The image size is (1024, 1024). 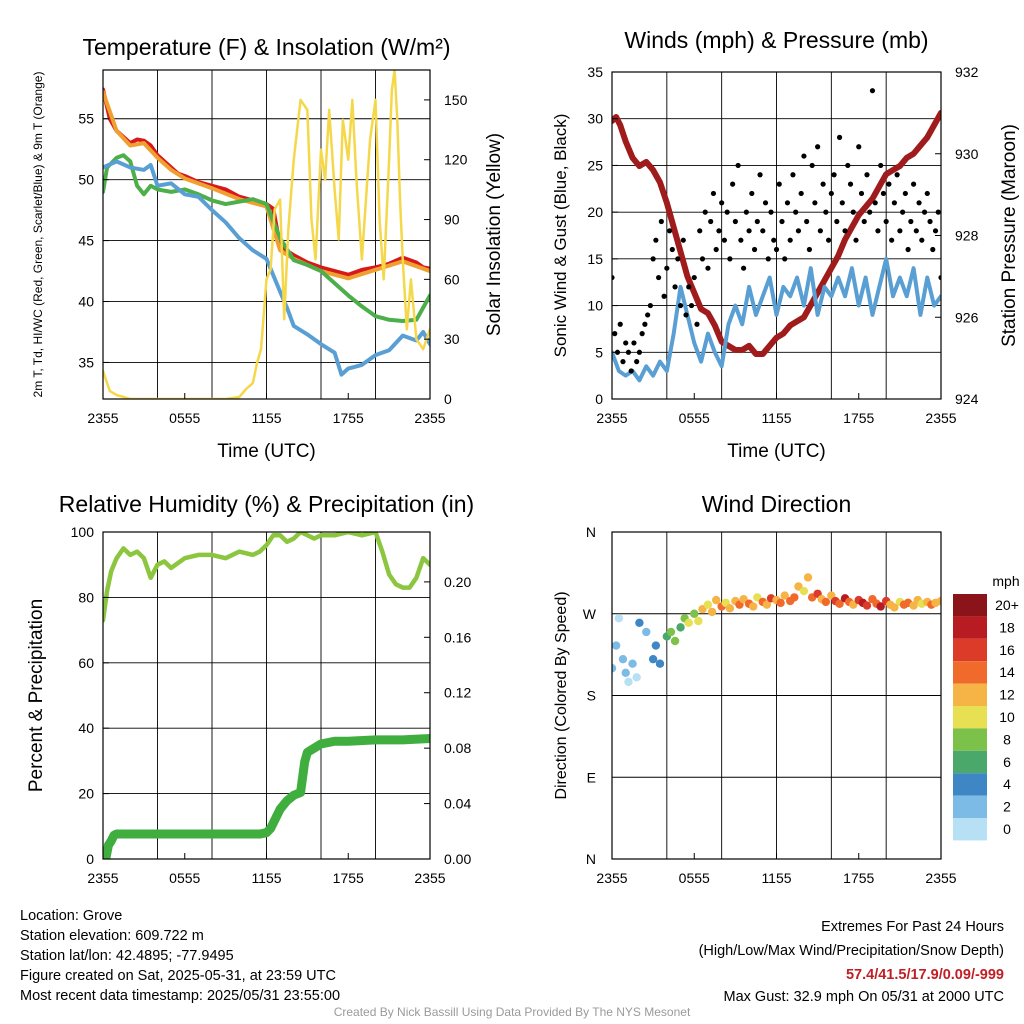 I want to click on x-axis-label: Time (UTC), so click(x=266, y=451).